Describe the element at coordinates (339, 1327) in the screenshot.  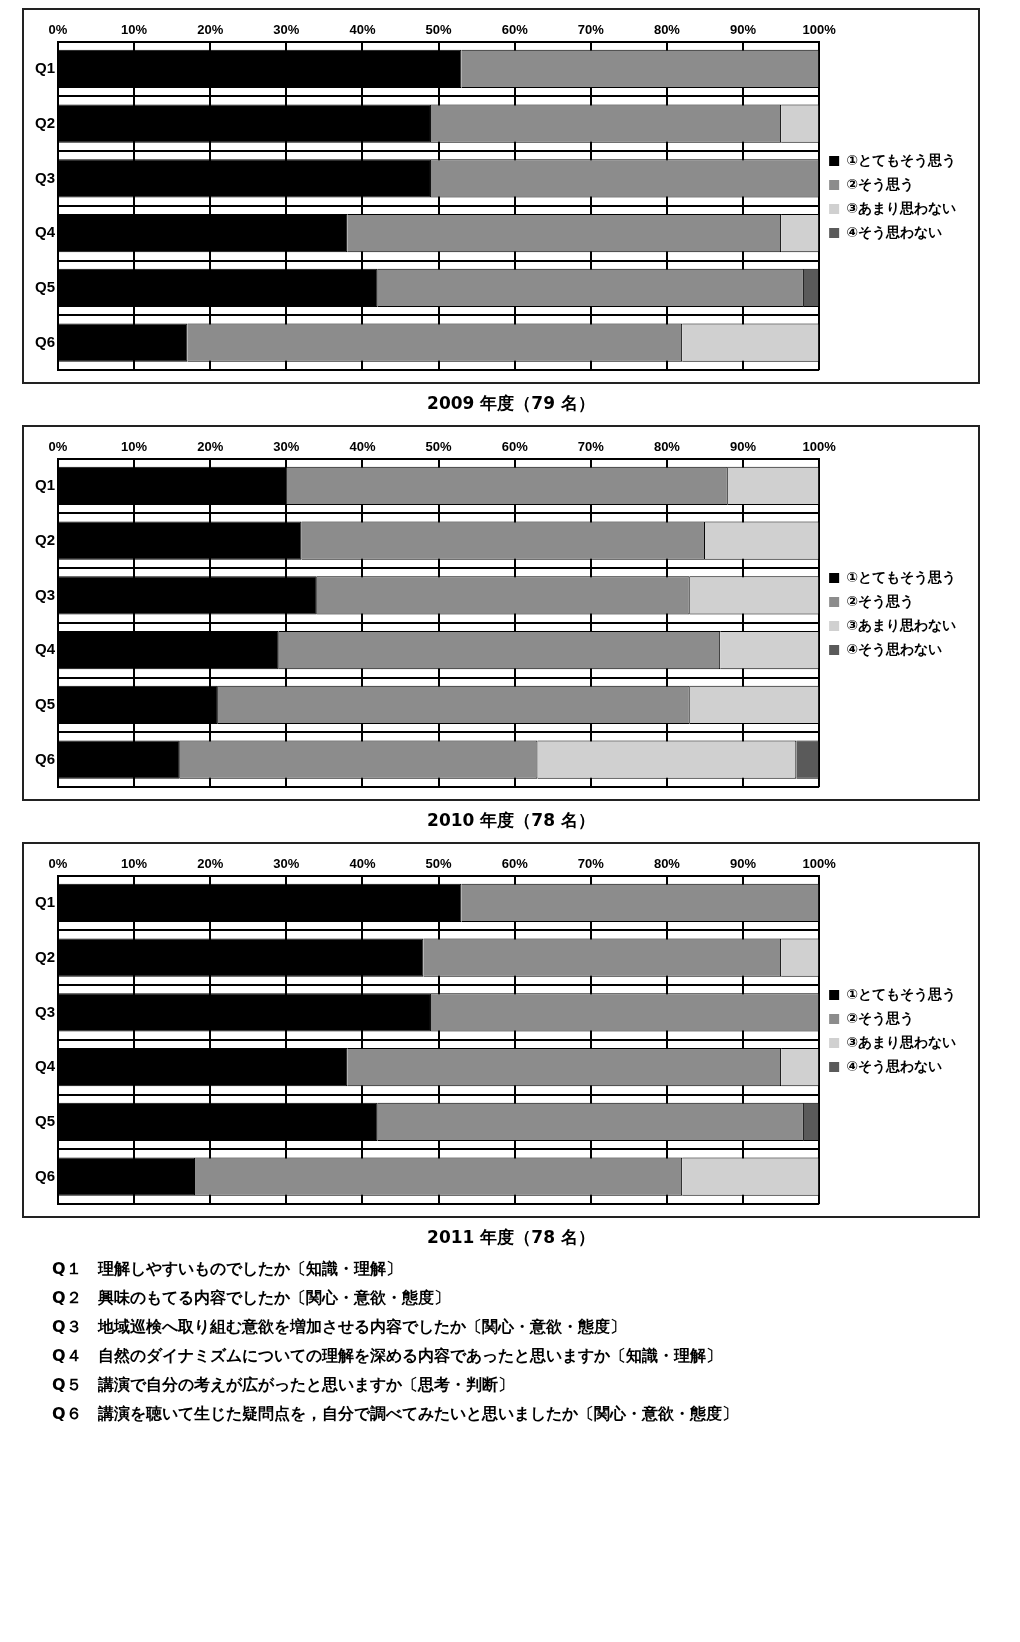
I see `text: Q３ 地域巡検へ取り組む意欲を増加させる内容でしたか〔関心・意欲・態度〕` at that location.